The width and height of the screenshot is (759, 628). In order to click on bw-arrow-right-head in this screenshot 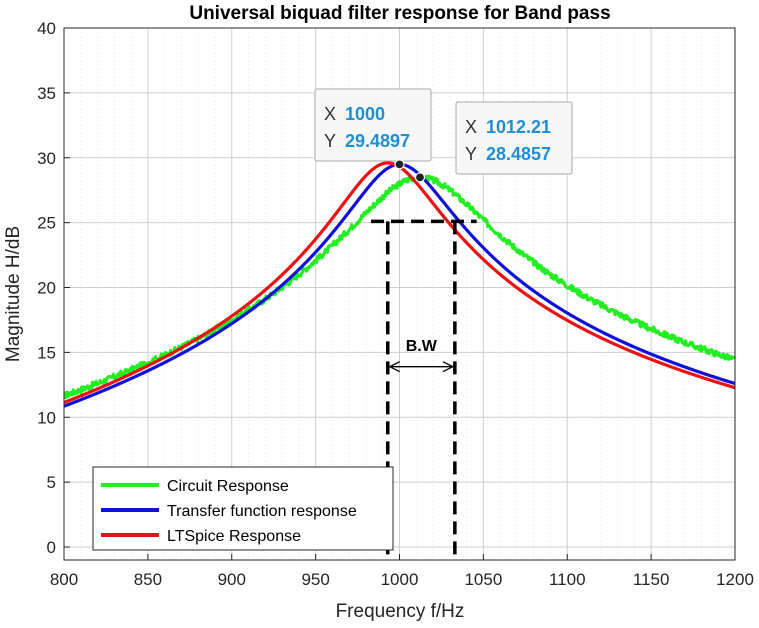, I will do `click(448, 367)`.